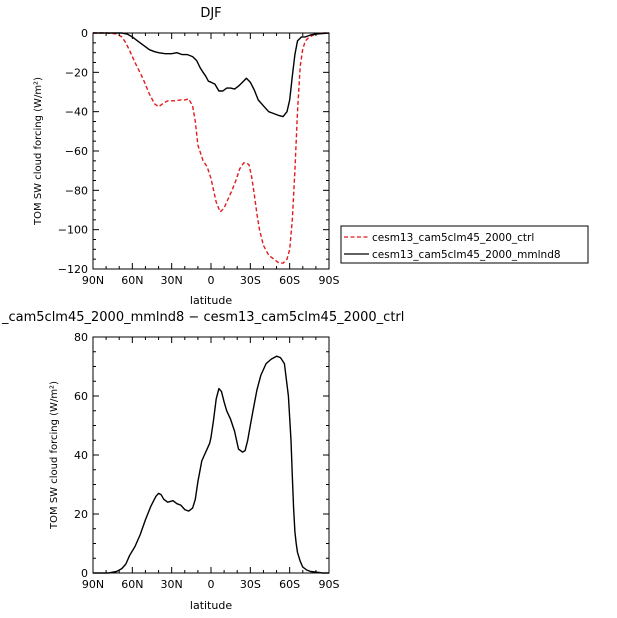 The width and height of the screenshot is (617, 618). Describe the element at coordinates (38, 151) in the screenshot. I see `top-chart-ylabel: TOM SW cloud forcing (W/m²)` at that location.